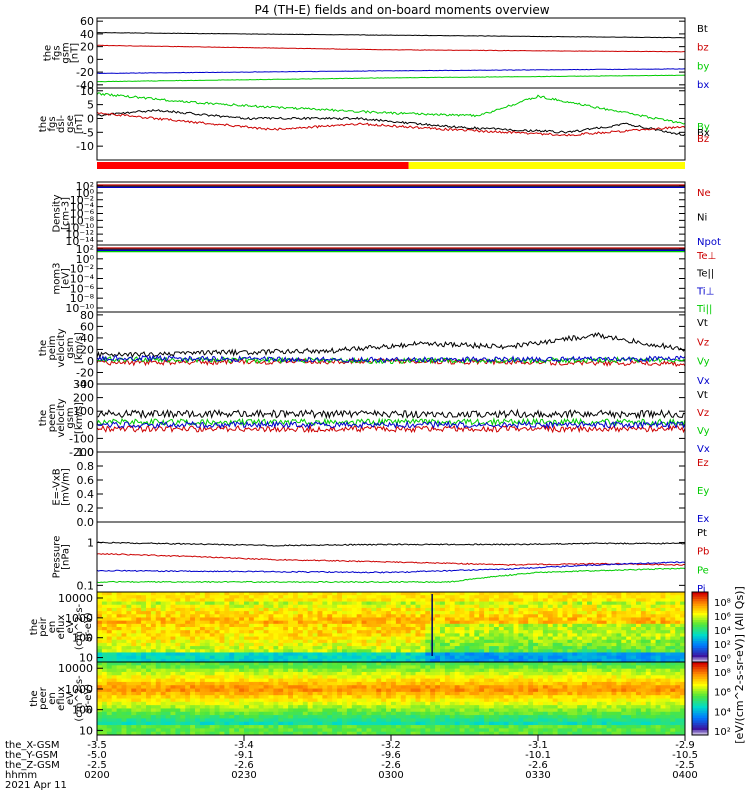 This screenshot has height=800, width=750. Describe the element at coordinates (703, 570) in the screenshot. I see `legend-label: Pe` at that location.